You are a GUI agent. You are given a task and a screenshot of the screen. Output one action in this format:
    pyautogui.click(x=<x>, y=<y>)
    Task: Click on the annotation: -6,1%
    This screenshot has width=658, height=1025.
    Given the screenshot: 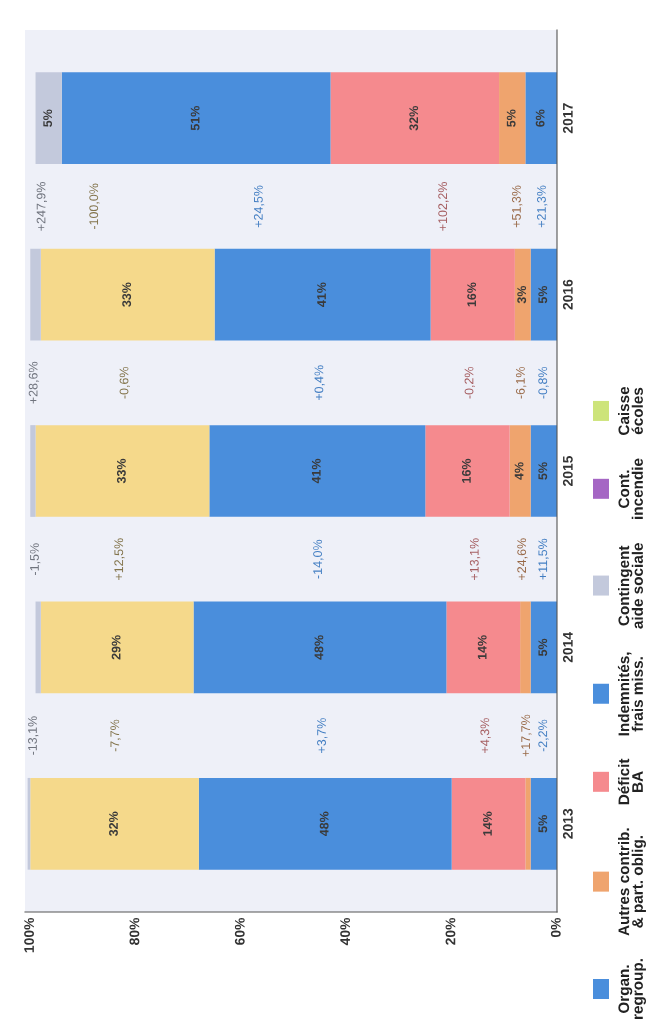 What is the action you would take?
    pyautogui.click(x=521, y=382)
    